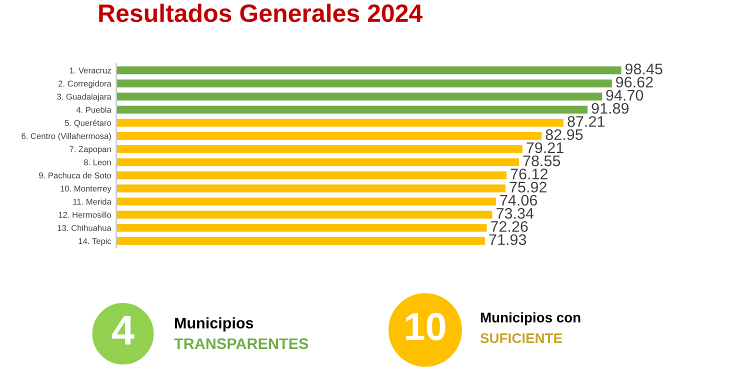  What do you see at coordinates (261, 13) in the screenshot?
I see `chart-title: Resultados Generales 2024` at bounding box center [261, 13].